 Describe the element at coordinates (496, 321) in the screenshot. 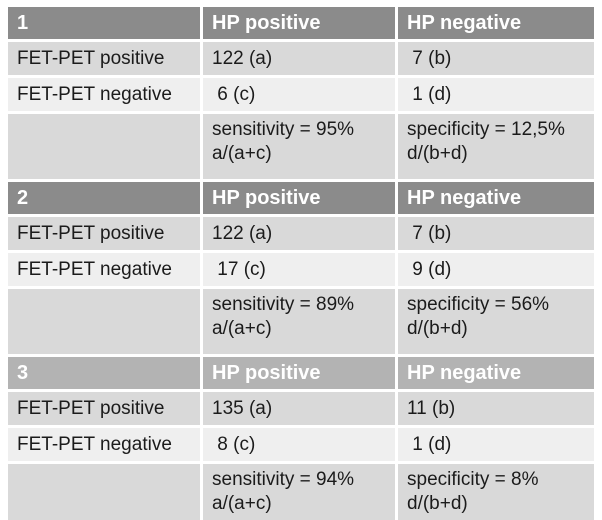

I see `specificity-cell: specificity = 56% d/(b+d)` at that location.